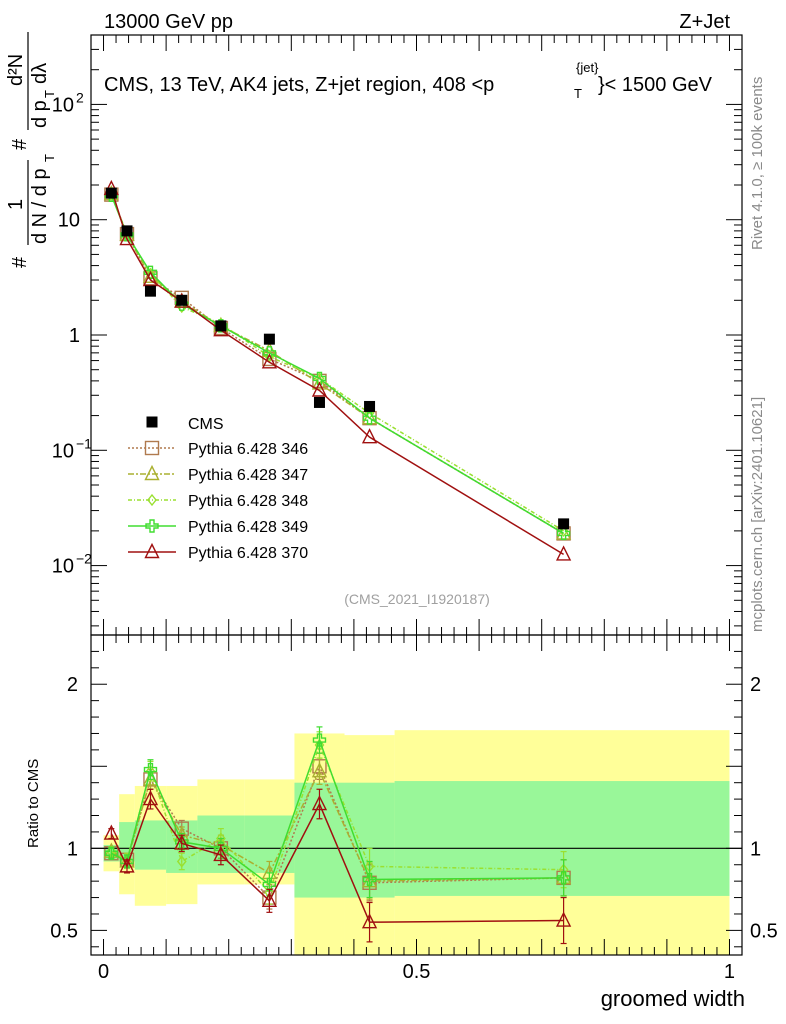  Describe the element at coordinates (578, 93) in the screenshot. I see `title-sub: T` at that location.